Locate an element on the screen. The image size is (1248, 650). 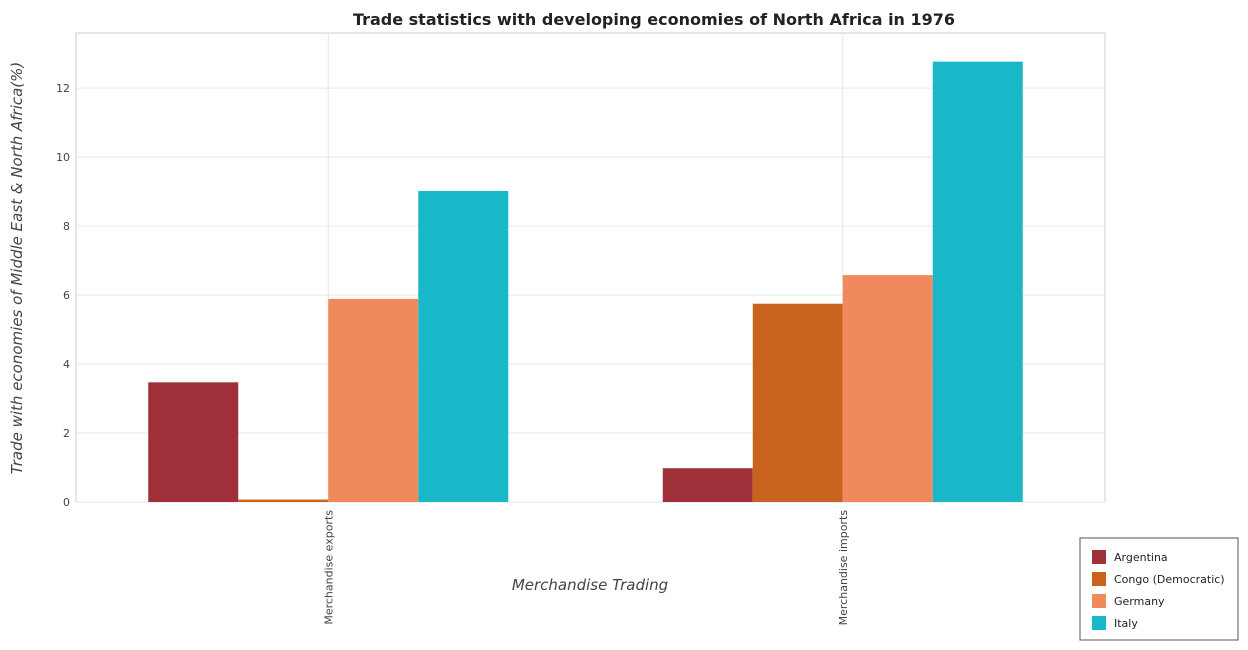
y-tick-label: 4 is located at coordinates (66, 364).